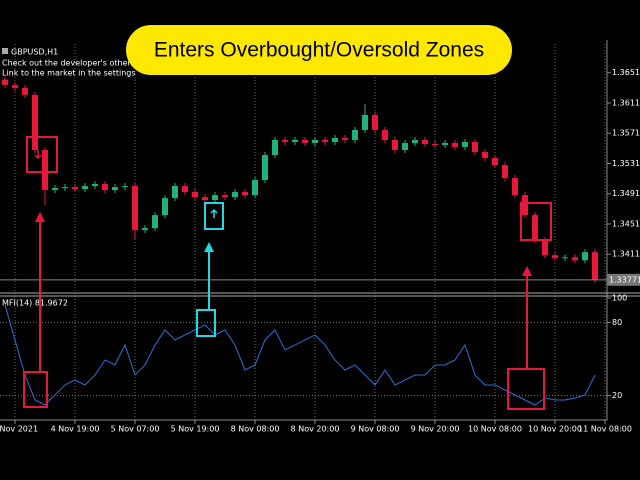 The width and height of the screenshot is (640, 480). What do you see at coordinates (495, 429) in the screenshot?
I see `x-tick-label: 10 Nov 08:00` at bounding box center [495, 429].